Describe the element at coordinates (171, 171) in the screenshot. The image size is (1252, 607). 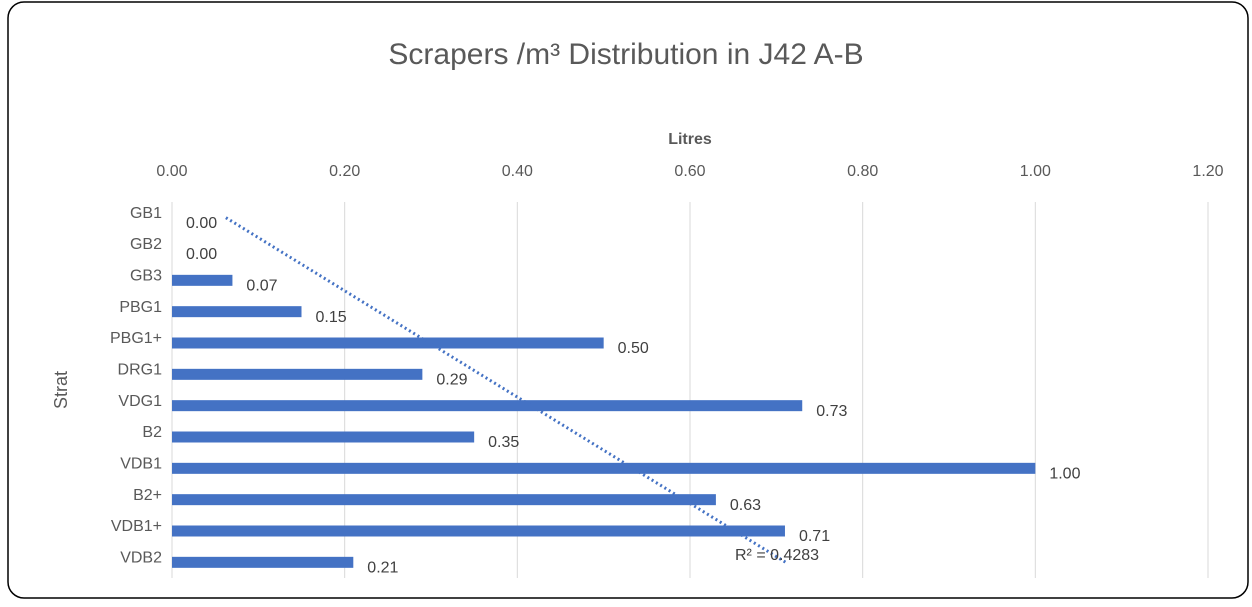
I see `x-tick-label: 0.00` at that location.